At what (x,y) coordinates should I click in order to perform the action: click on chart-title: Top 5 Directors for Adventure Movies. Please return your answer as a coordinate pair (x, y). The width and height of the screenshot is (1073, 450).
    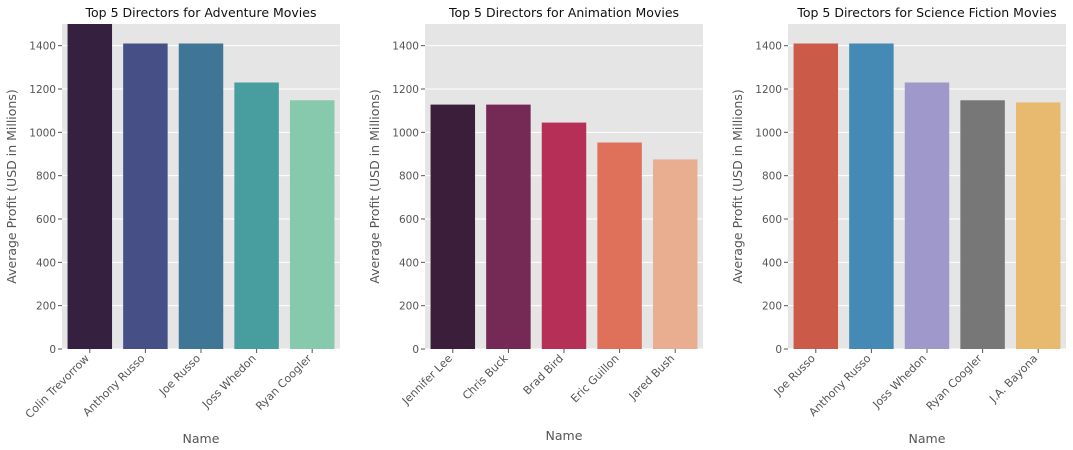
    Looking at the image, I should click on (201, 12).